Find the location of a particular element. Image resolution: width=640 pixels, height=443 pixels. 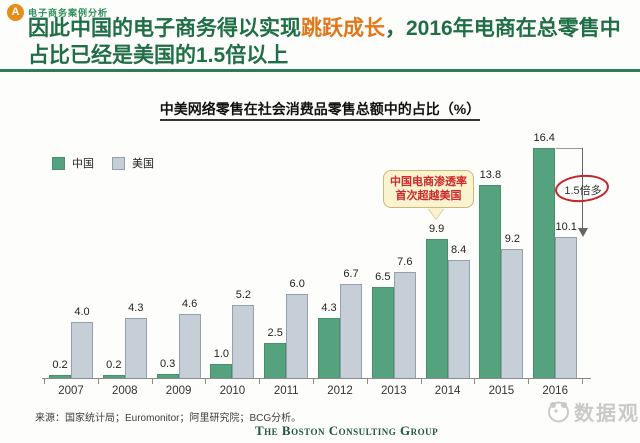

year-label-2008: 2008 is located at coordinates (125, 391).